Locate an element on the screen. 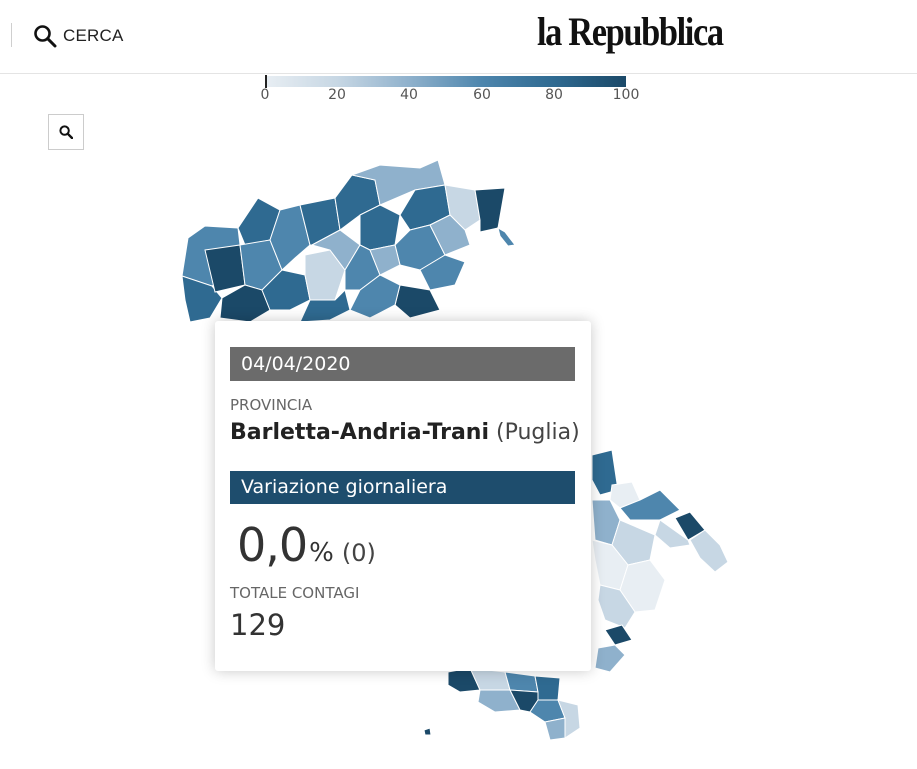 The image size is (917, 769). daily-variation-value: 0,0% (0) is located at coordinates (306, 545).